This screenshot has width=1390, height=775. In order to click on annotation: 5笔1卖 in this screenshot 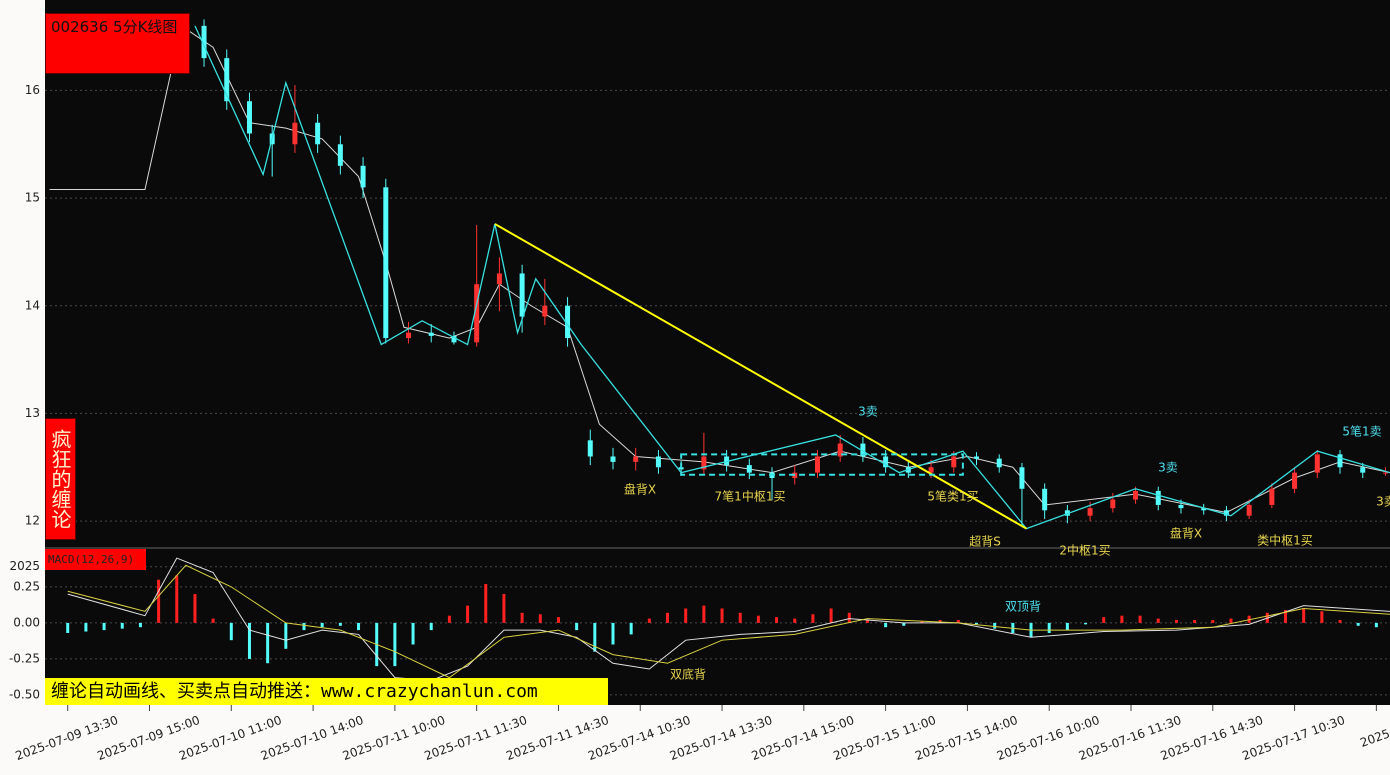, I will do `click(1361, 431)`.